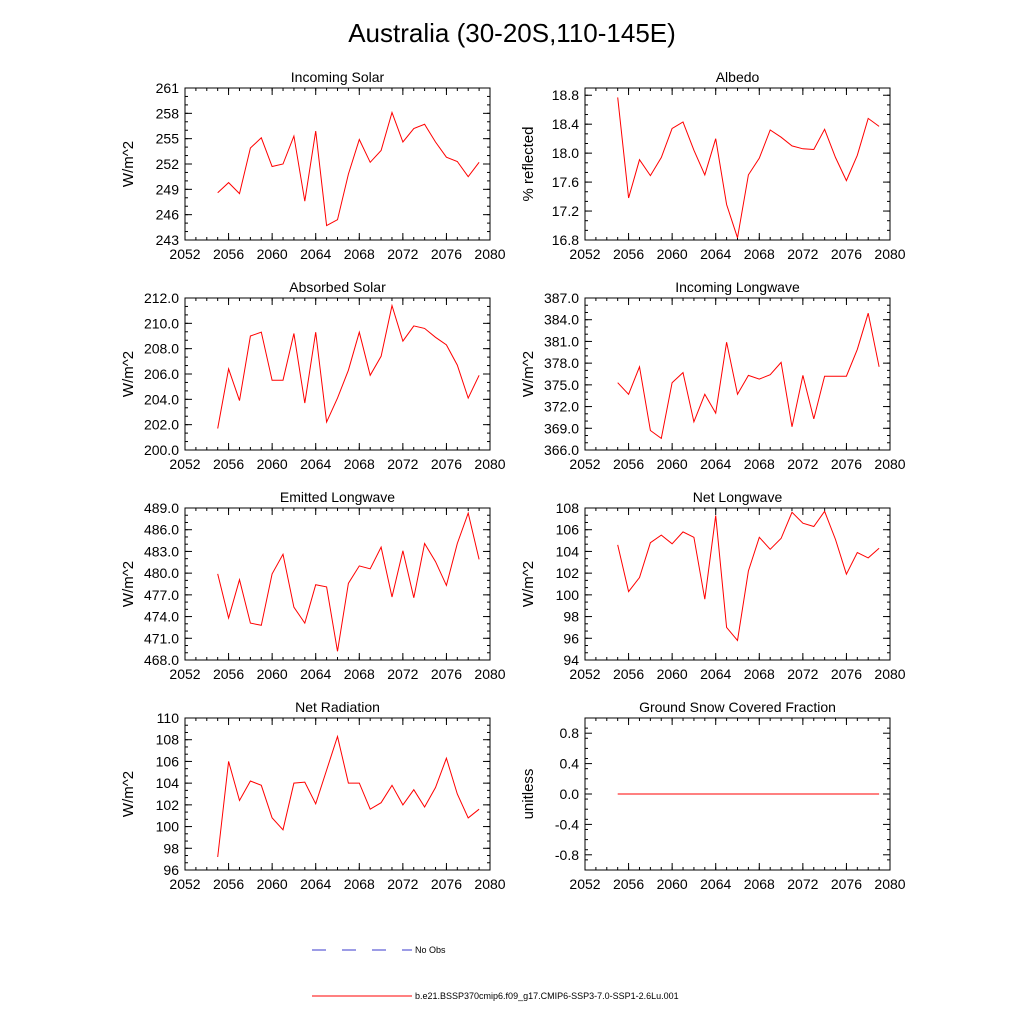 This screenshot has width=1024, height=1024. I want to click on y-tick-label: 108, so click(568, 508).